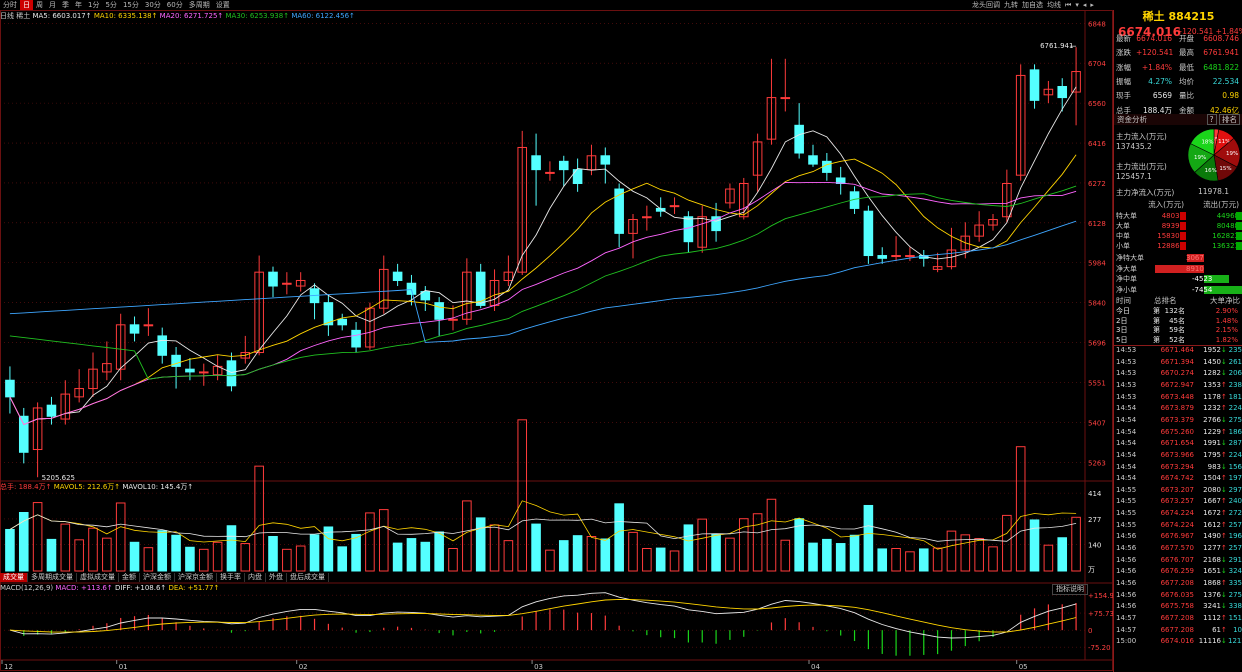  I want to click on tick-row: 14:54 6671.654 1991 ↓ 287, so click(1178, 444).